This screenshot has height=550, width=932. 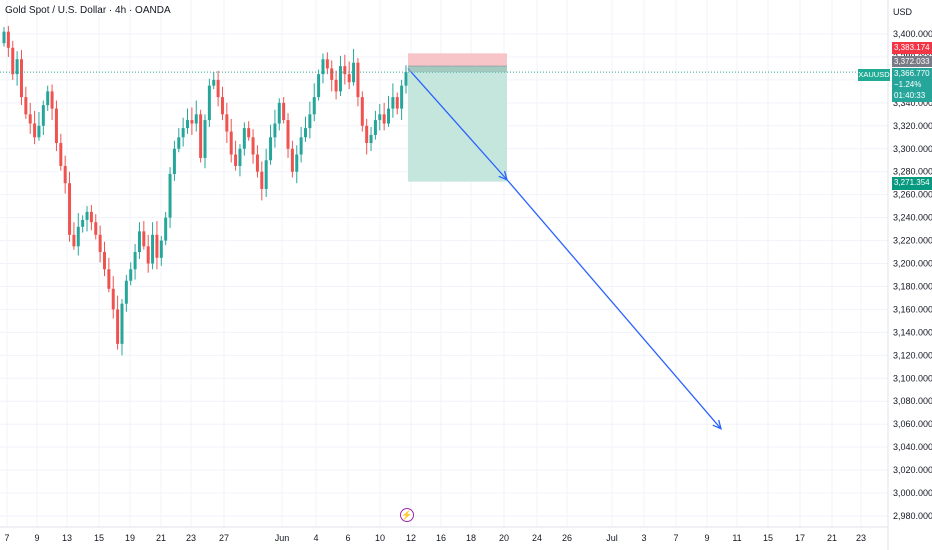 I want to click on time-tick-label: 20, so click(x=504, y=538).